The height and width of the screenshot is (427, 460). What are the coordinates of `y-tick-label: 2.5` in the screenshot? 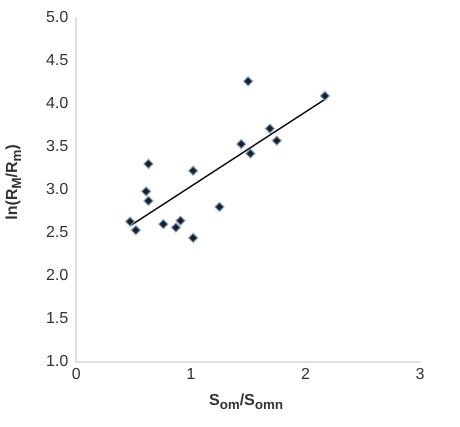 It's located at (57, 233).